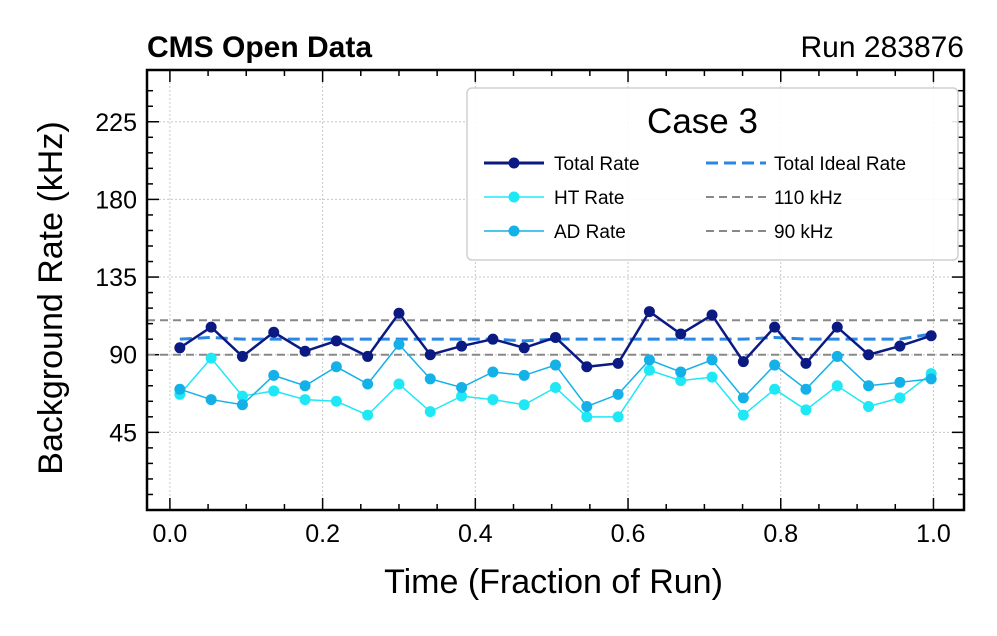 Image resolution: width=997 pixels, height=636 pixels. I want to click on y-tick-label: 90, so click(123, 356).